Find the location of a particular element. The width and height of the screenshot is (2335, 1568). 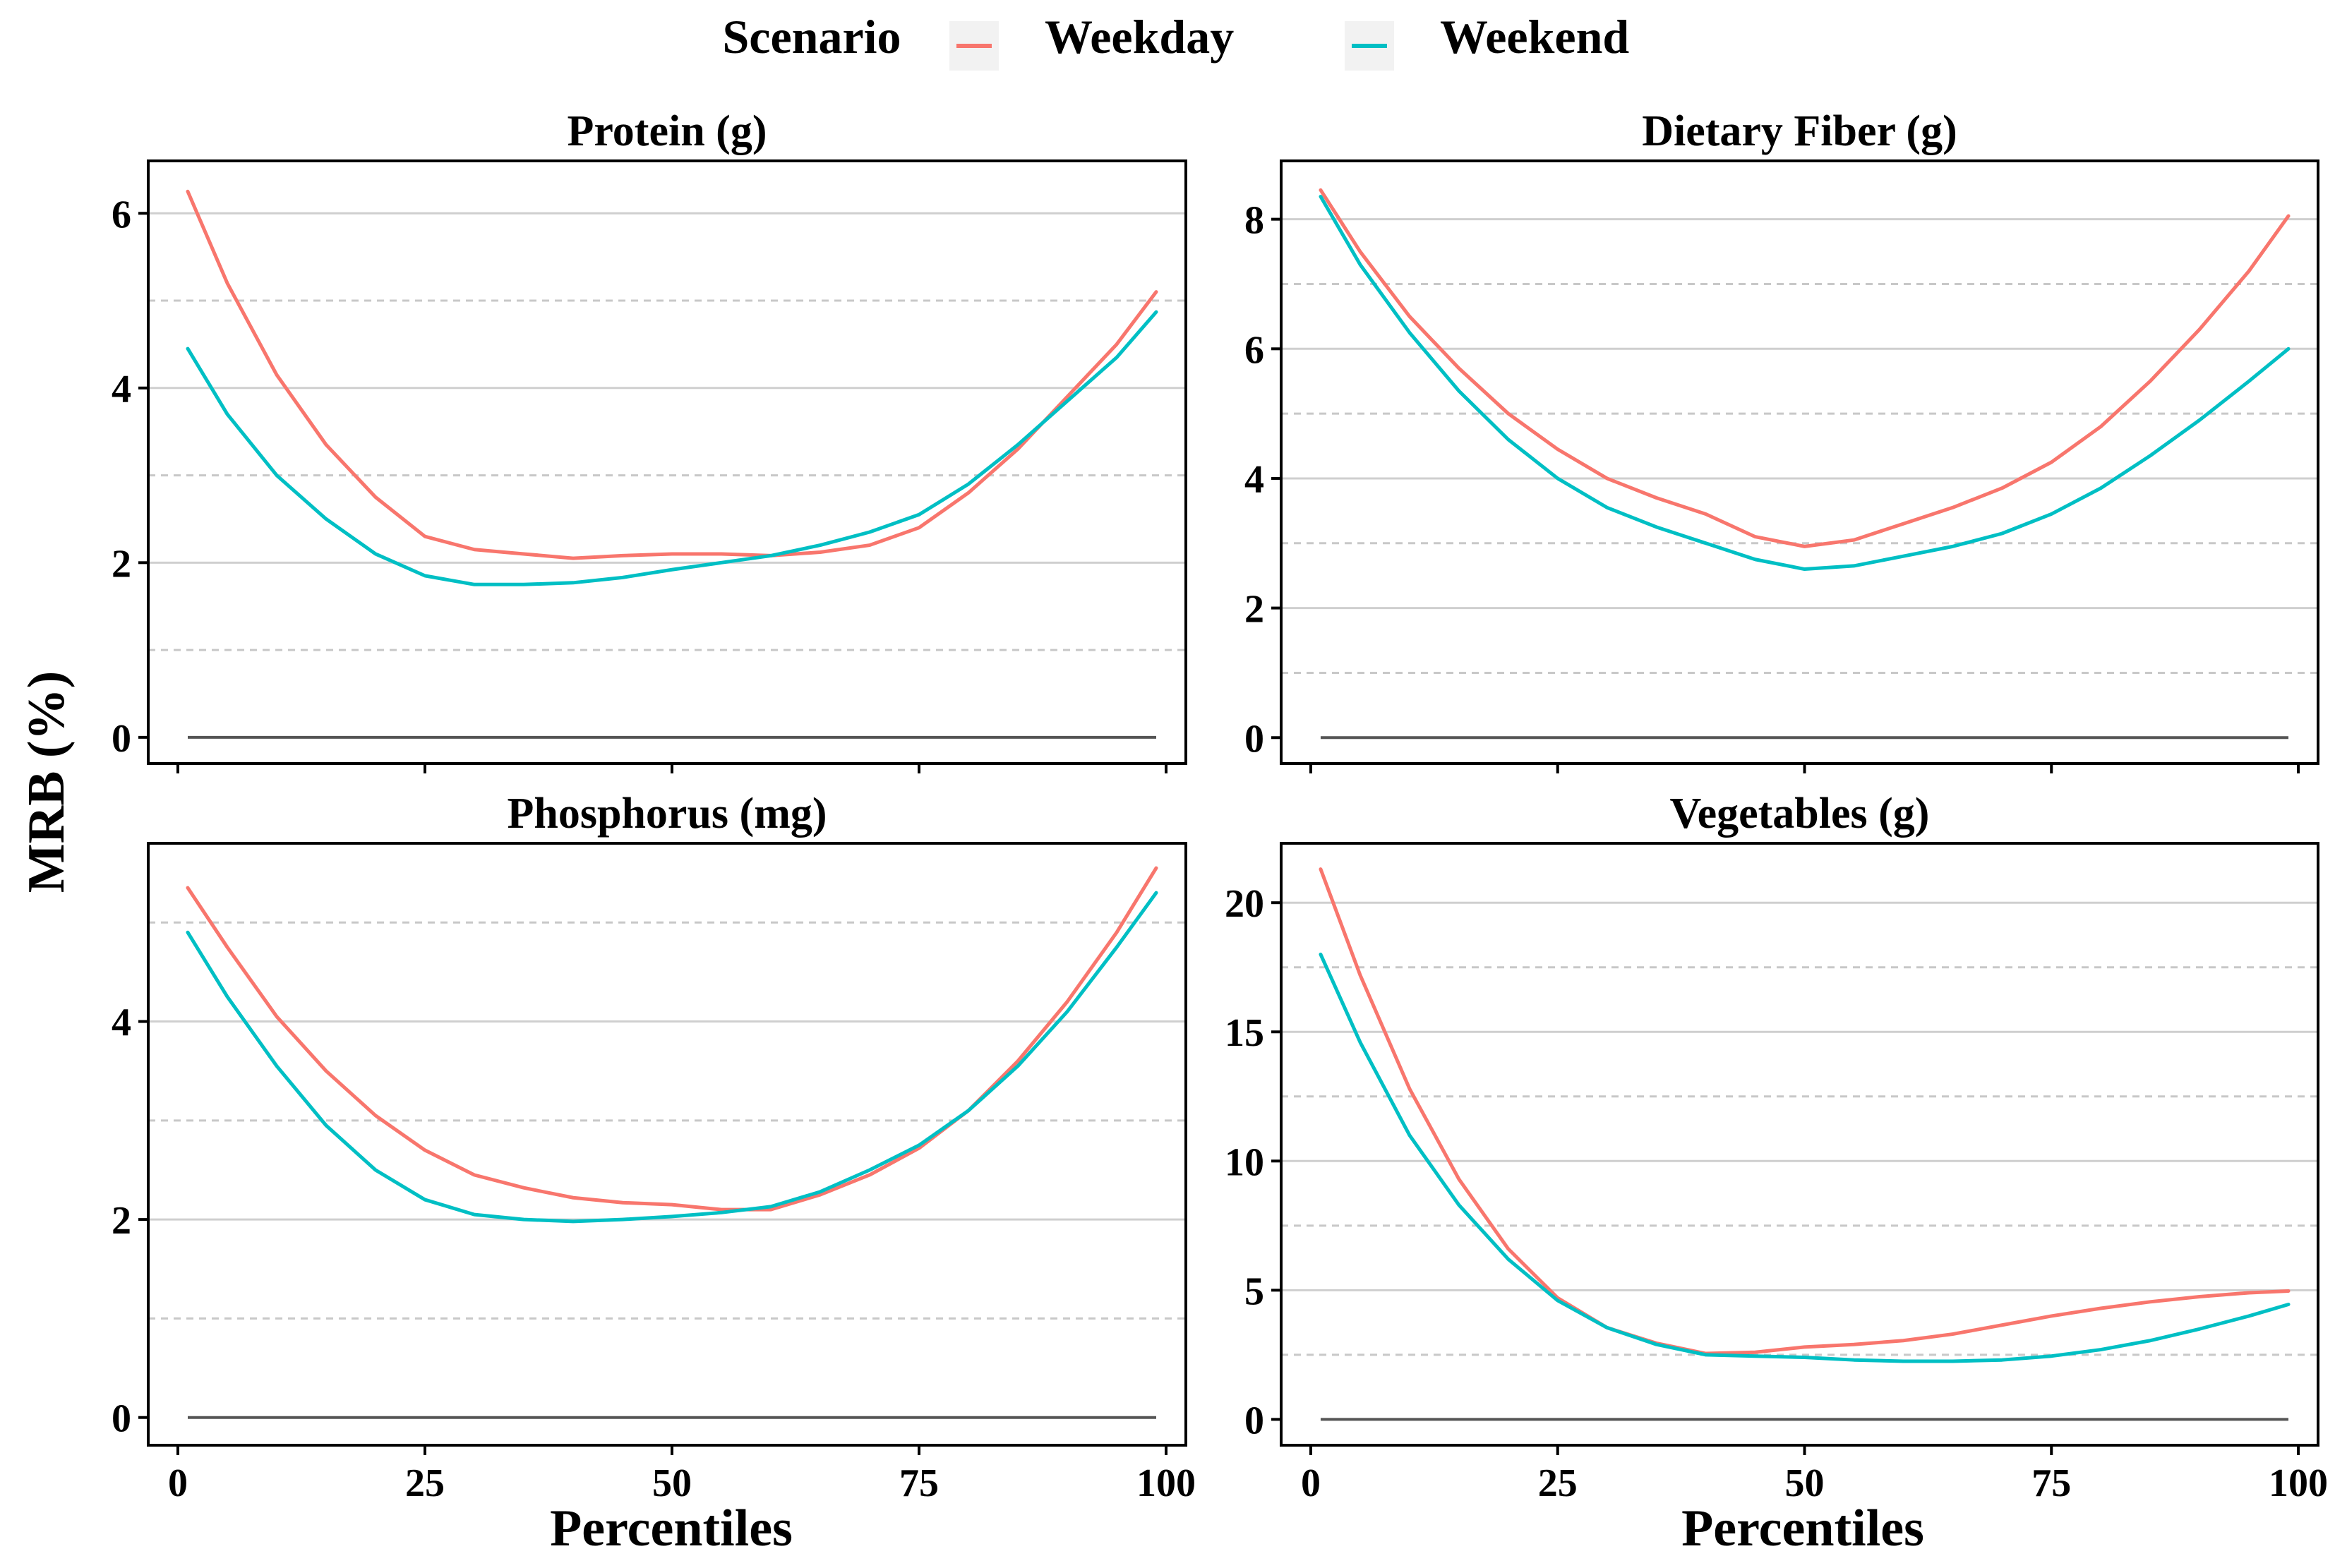

legend-label-weekend: Weekend is located at coordinates (1534, 37).